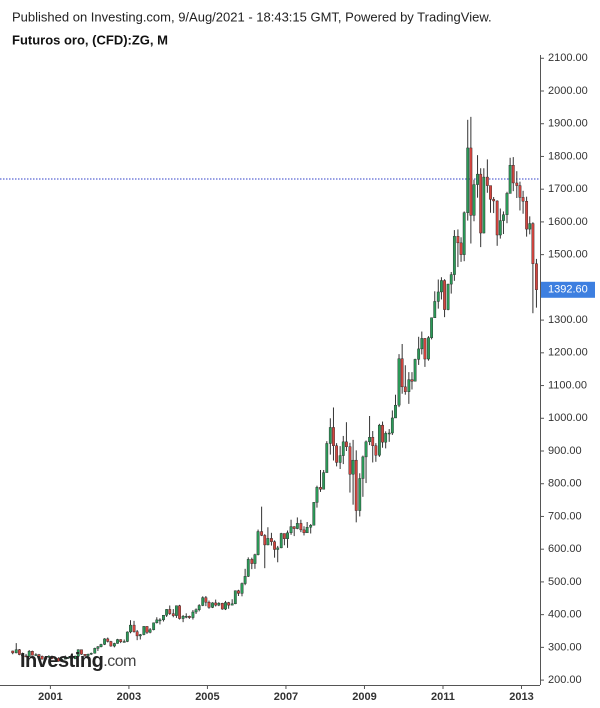 Image resolution: width=600 pixels, height=708 pixels. What do you see at coordinates (568, 222) in the screenshot?
I see `y-tick-label: 1600.00` at bounding box center [568, 222].